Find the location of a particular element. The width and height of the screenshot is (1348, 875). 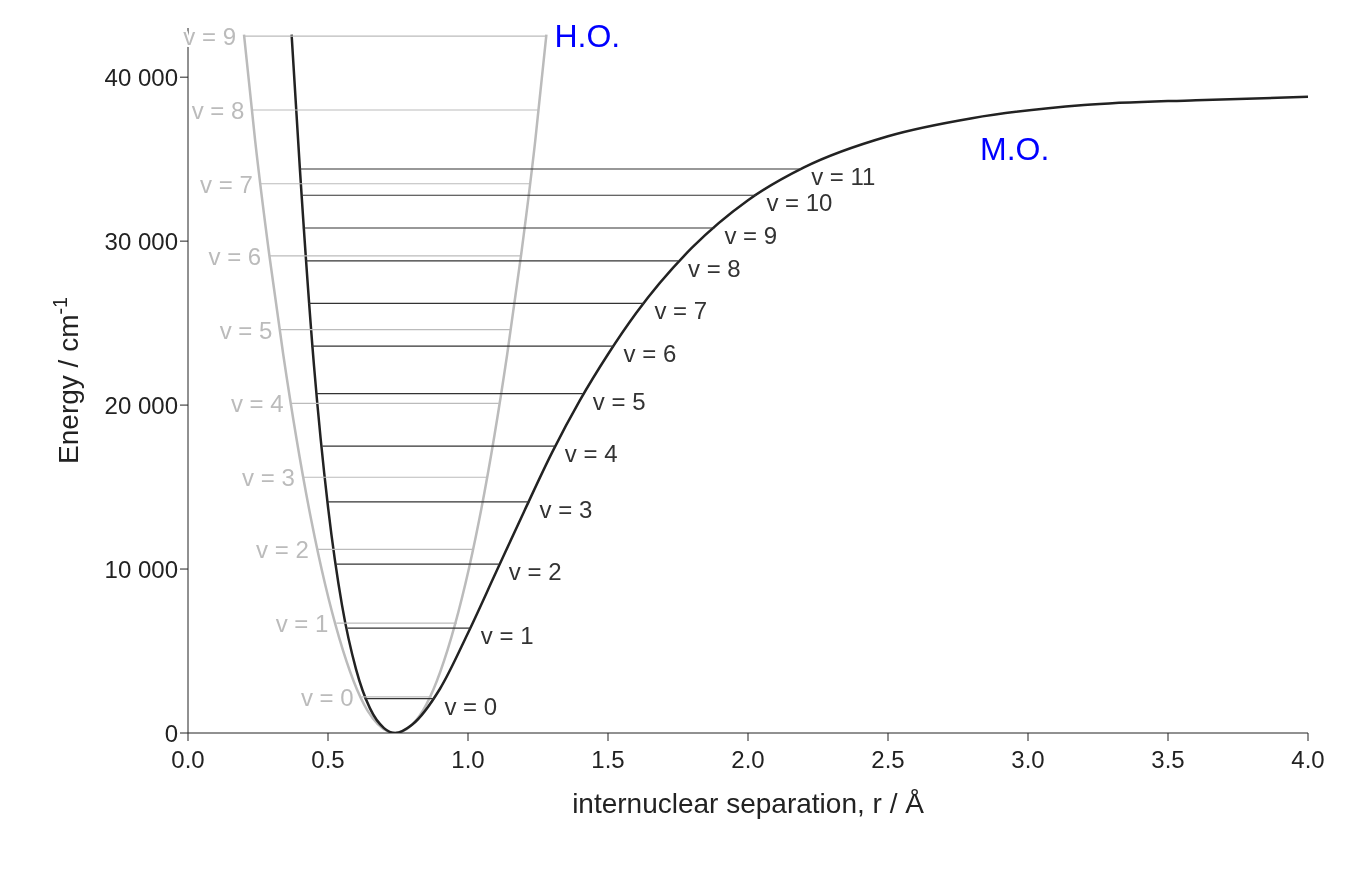

x-tick-label: 1.5 is located at coordinates (608, 760).